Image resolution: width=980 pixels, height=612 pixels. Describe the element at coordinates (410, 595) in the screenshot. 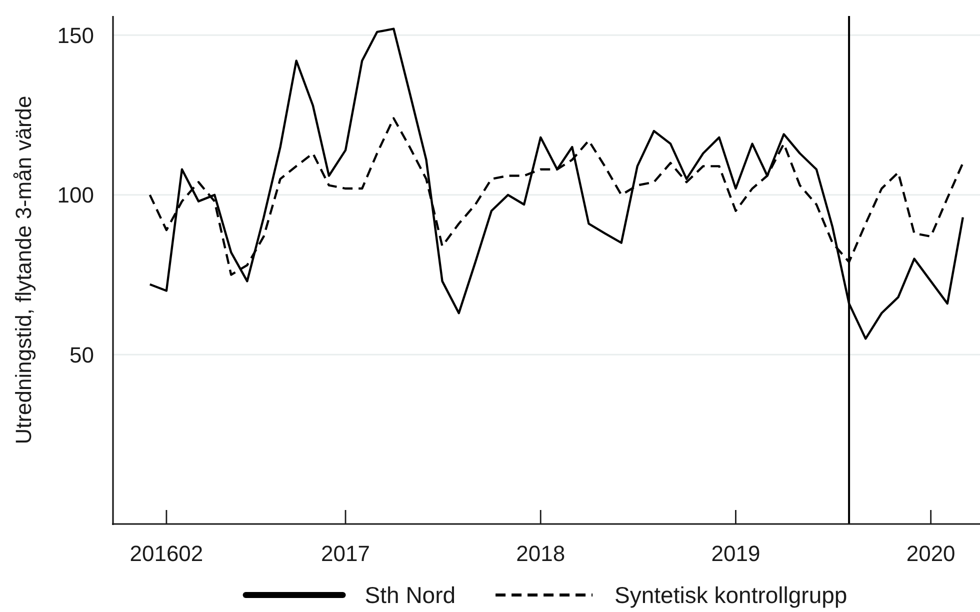

I see `legend-label: Sth Nord` at that location.